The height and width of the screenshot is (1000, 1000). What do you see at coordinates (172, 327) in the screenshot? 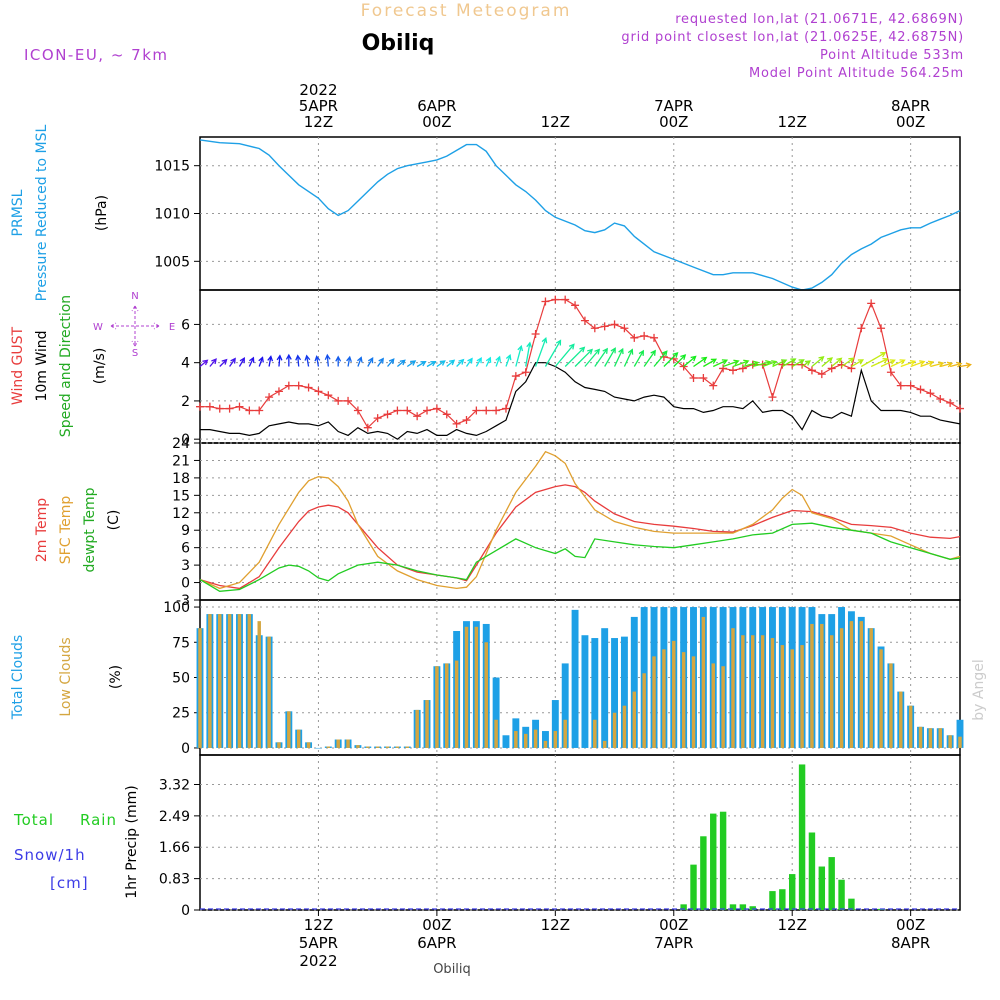
I see `compass-east: E` at bounding box center [172, 327].